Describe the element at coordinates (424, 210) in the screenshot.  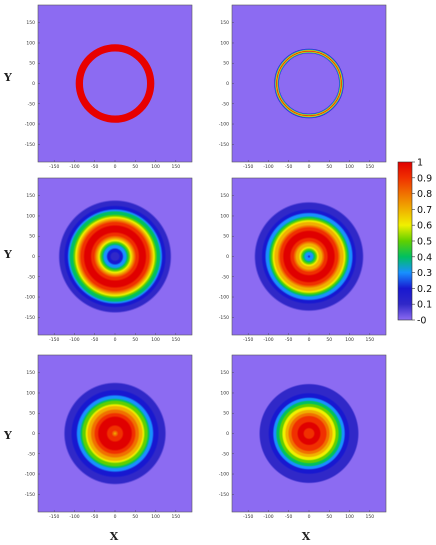
I see `colorbar-tick-label: 0.7` at that location.